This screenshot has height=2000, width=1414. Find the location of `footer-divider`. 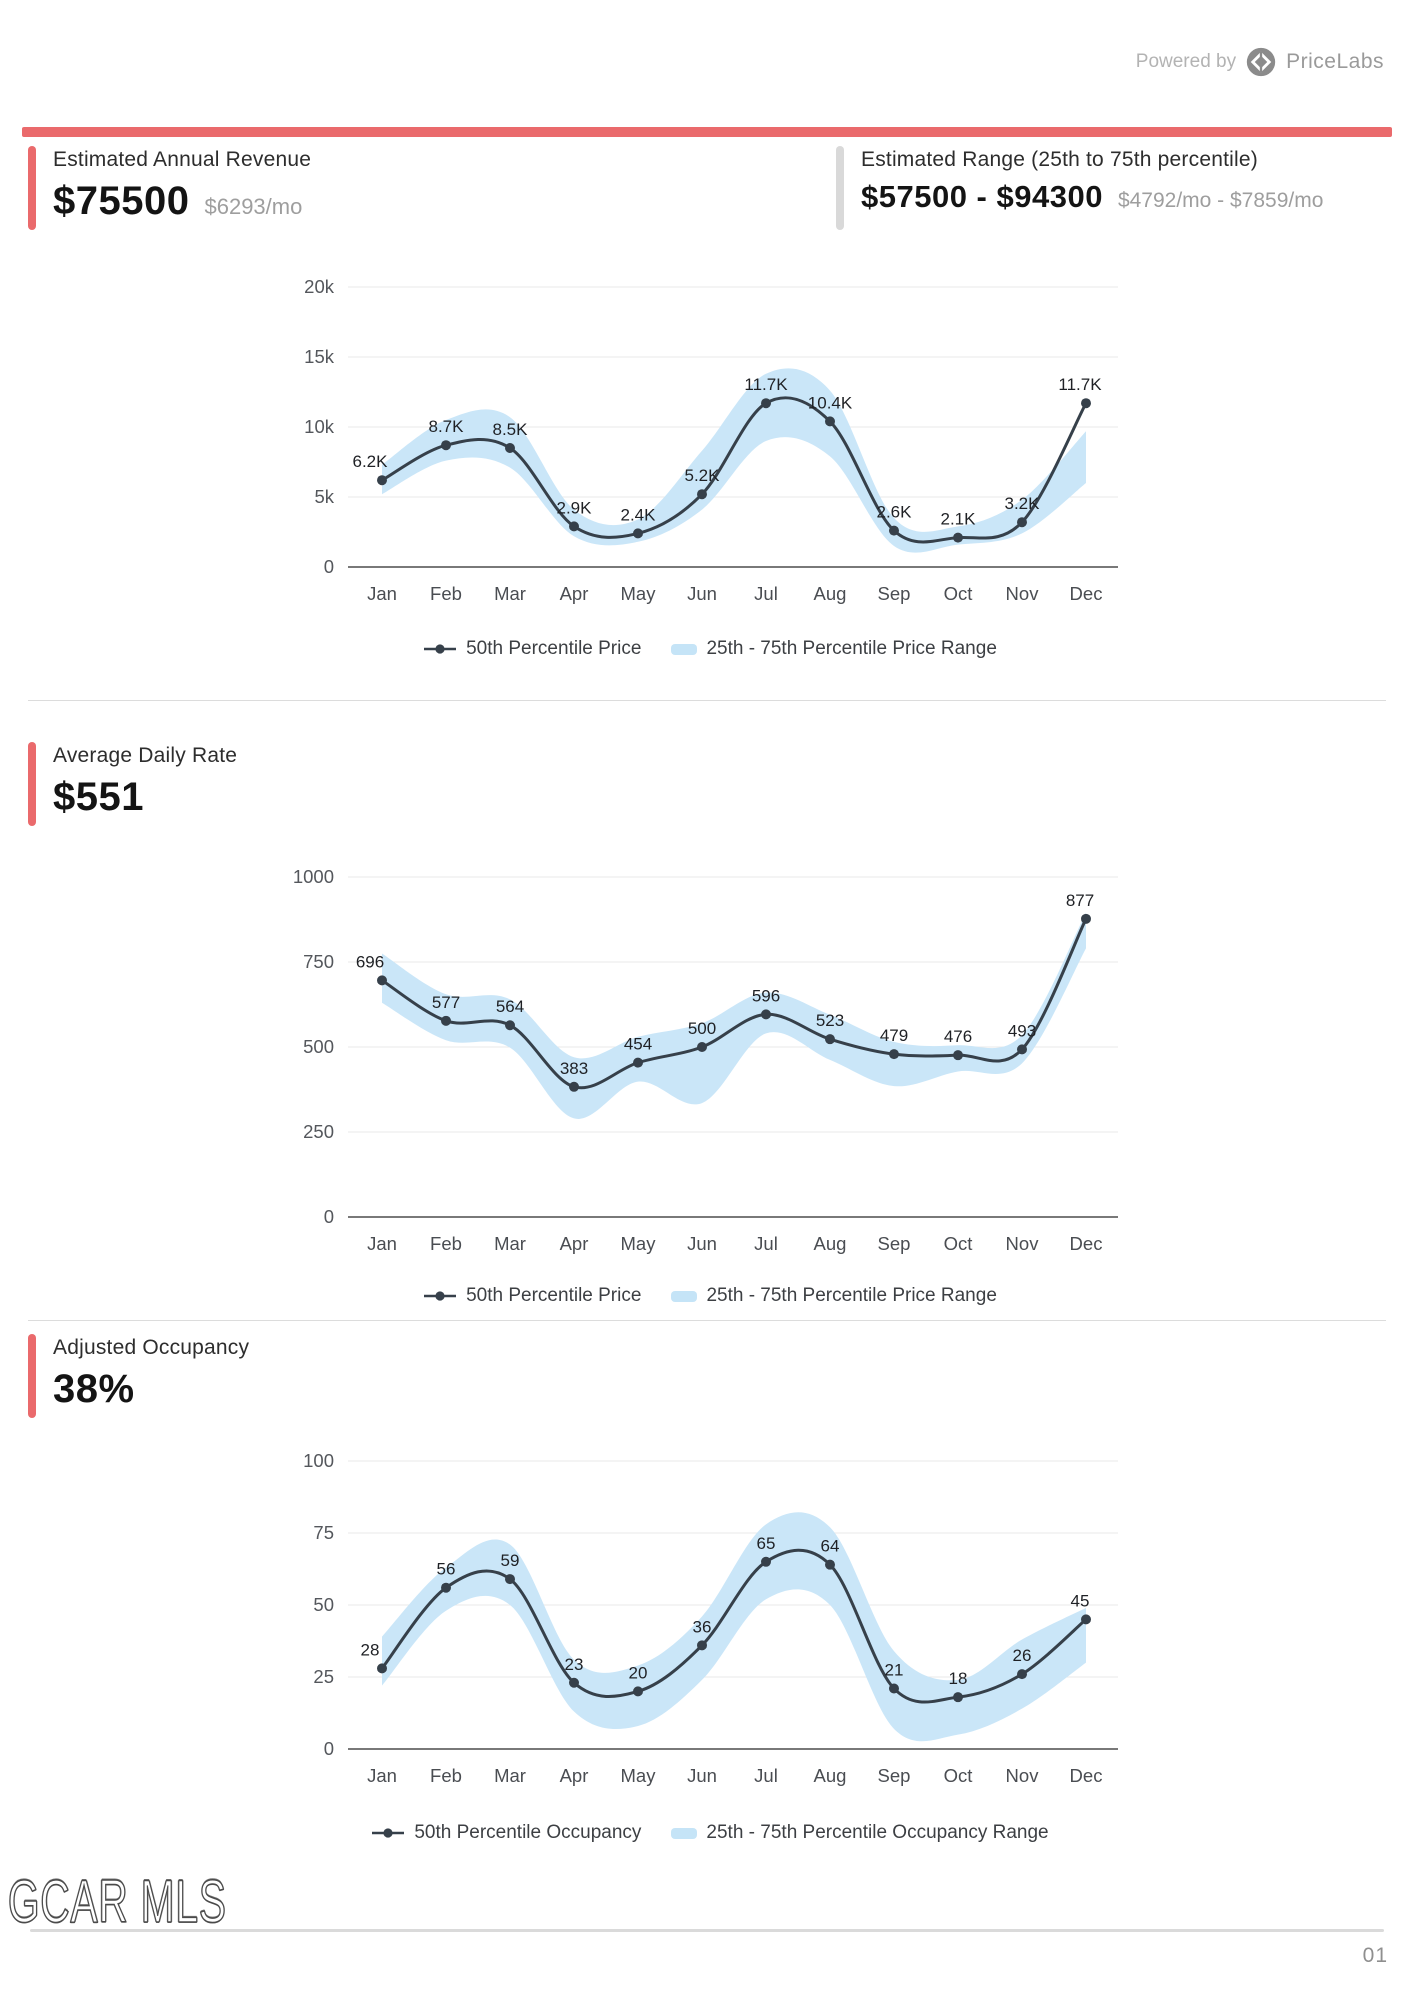

footer-divider is located at coordinates (707, 1930).